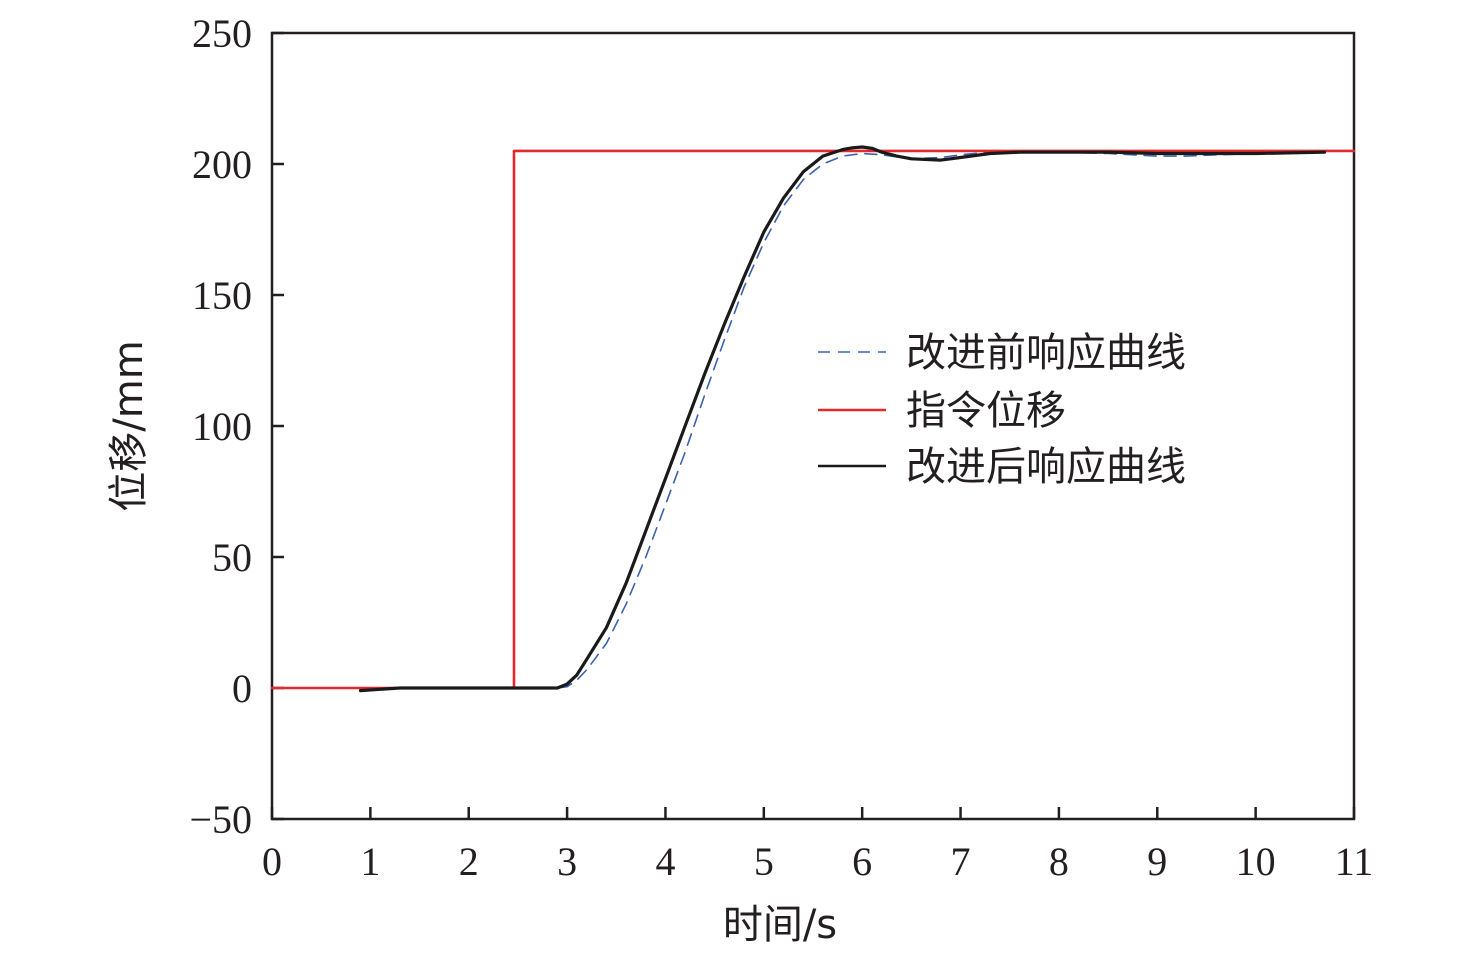  Describe the element at coordinates (1256, 861) in the screenshot. I see `x-tick-label: 10` at that location.